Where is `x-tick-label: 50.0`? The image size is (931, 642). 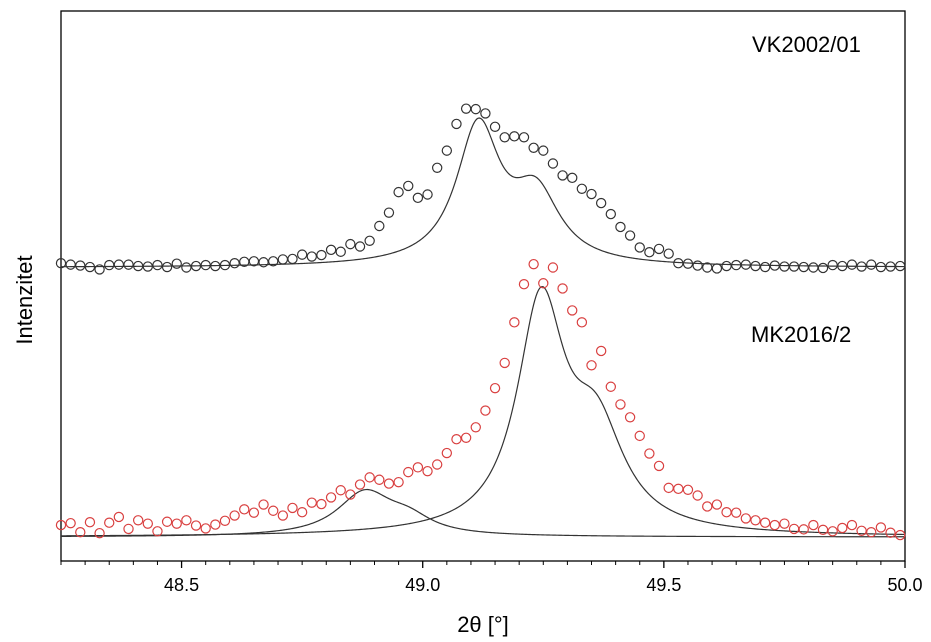 x-tick-label: 50.0 is located at coordinates (904, 585).